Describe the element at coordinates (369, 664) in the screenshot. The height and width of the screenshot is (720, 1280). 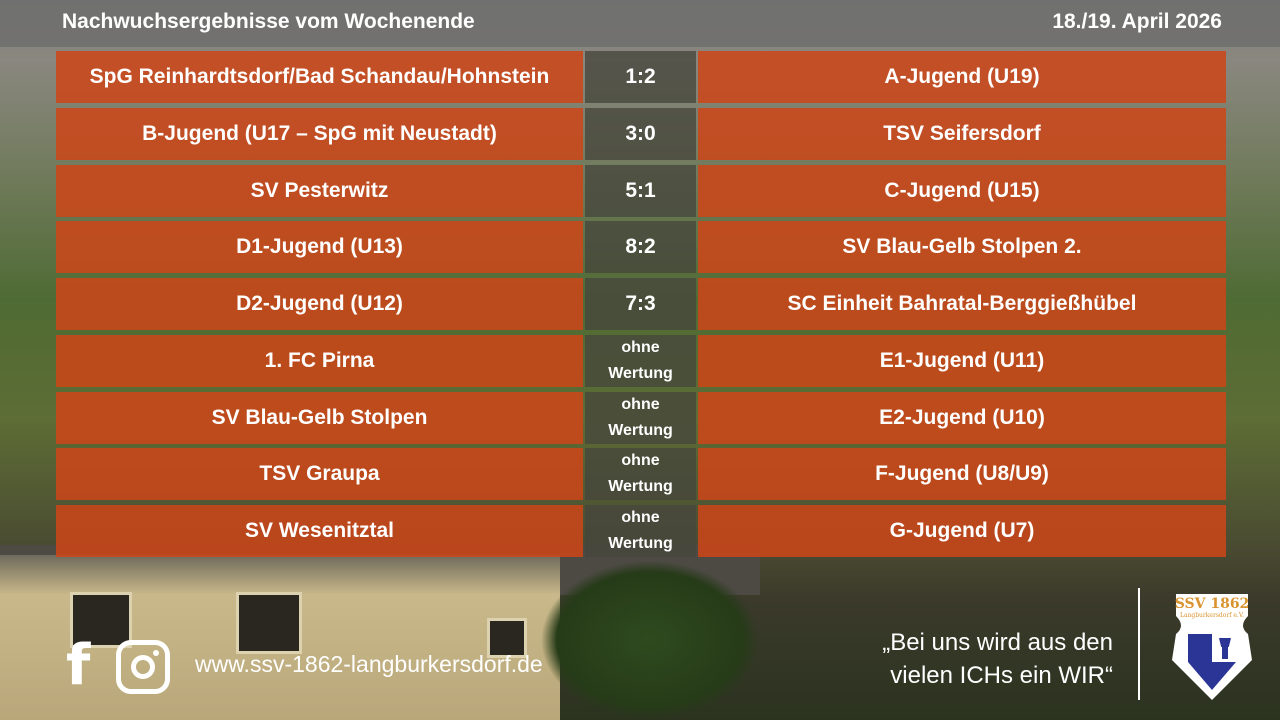
I see `website-link: www.ssv-1862-langburkersdorf.de` at that location.